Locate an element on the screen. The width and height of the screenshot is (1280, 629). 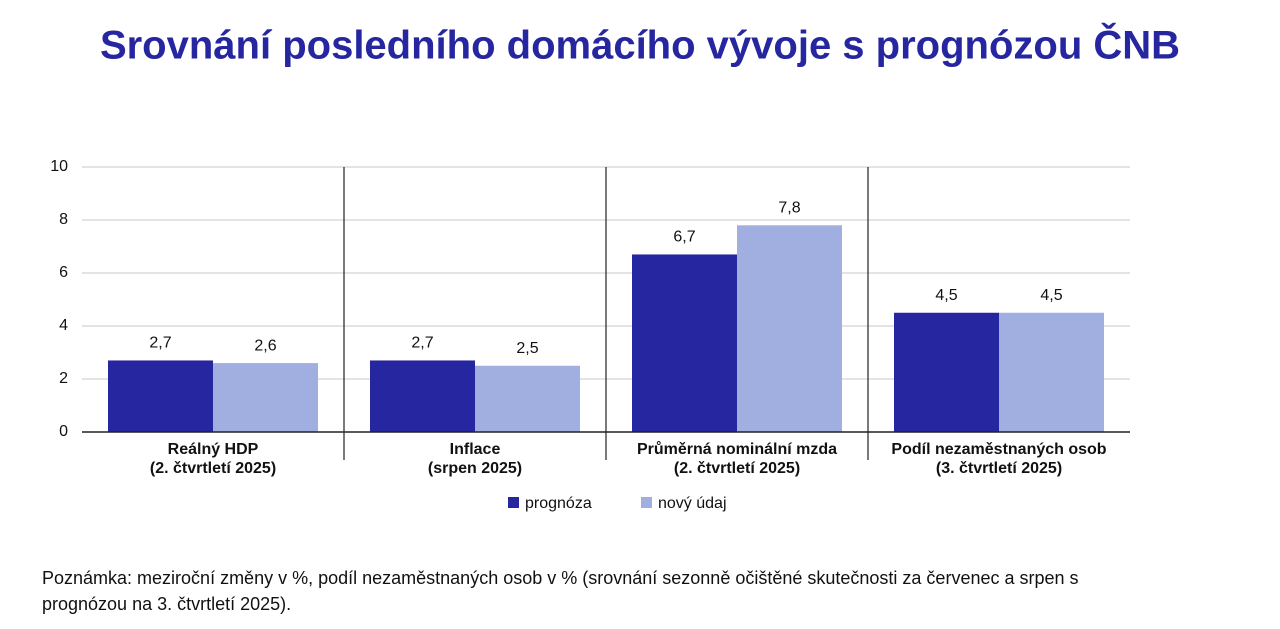
x-tick-label: Podíl nezaměstnaných osob is located at coordinates (998, 449).